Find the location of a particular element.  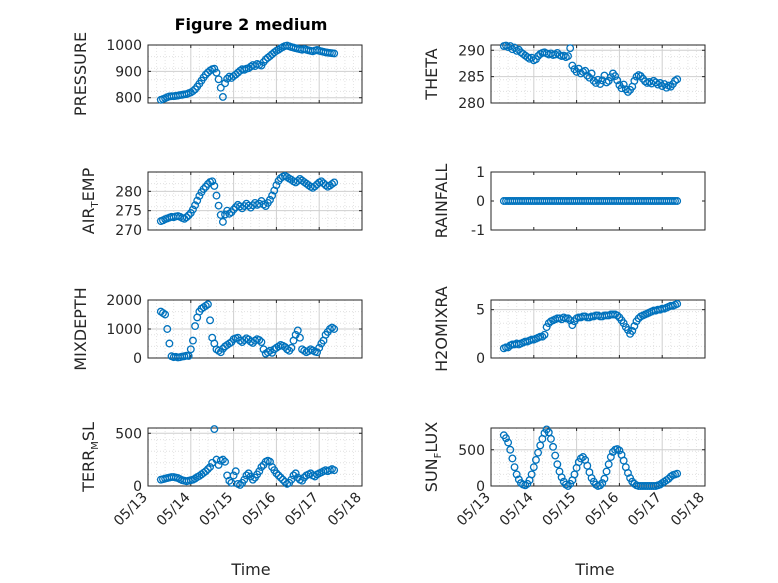

y-axis-label-part: RAINFALL is located at coordinates (441, 201).